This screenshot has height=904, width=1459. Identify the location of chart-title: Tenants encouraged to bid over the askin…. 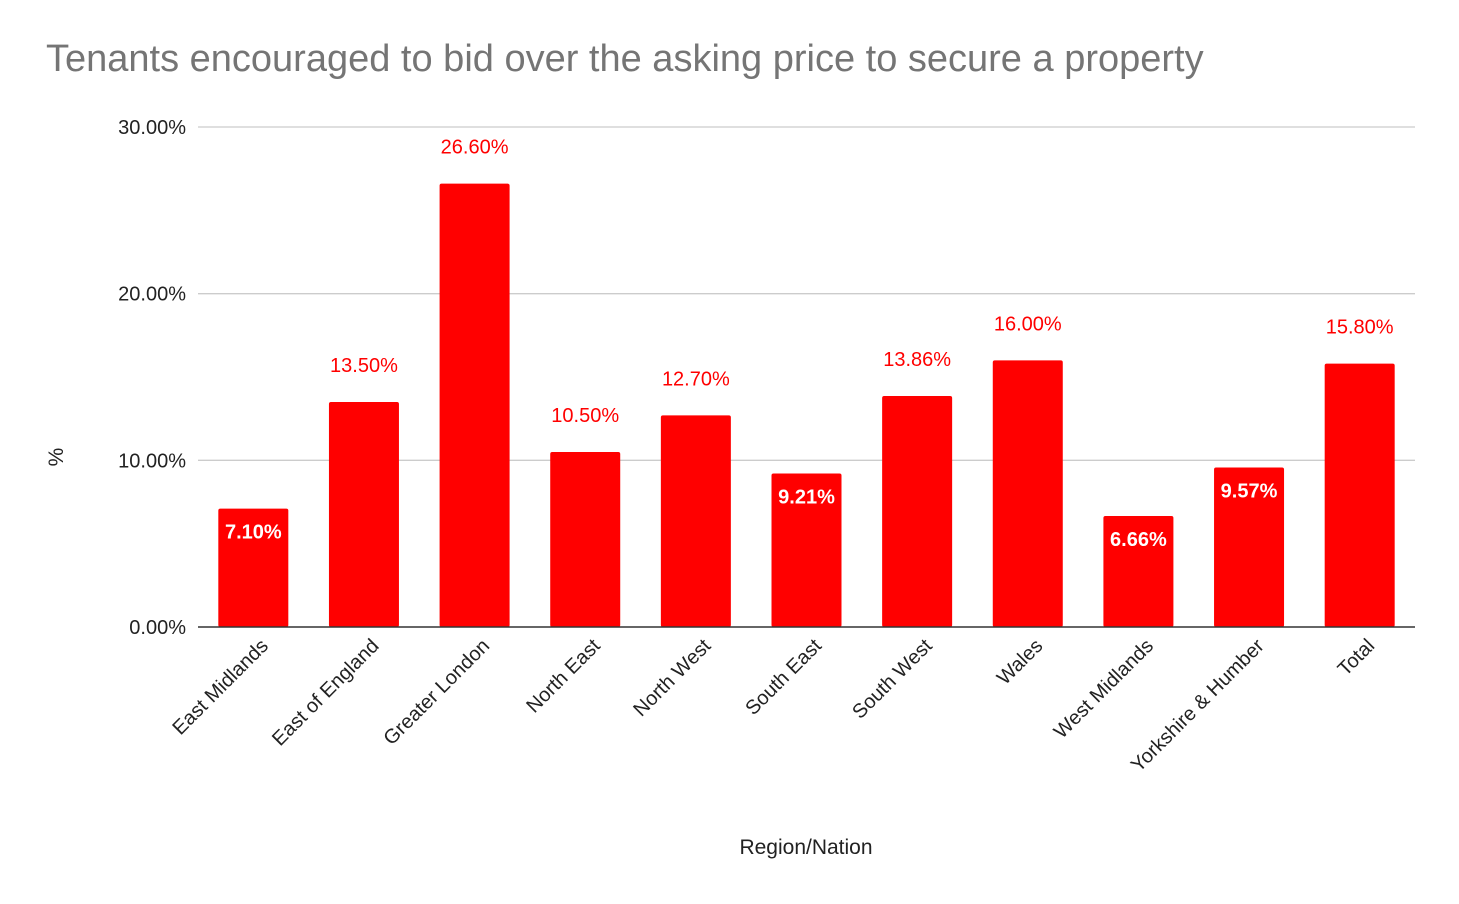
(625, 59).